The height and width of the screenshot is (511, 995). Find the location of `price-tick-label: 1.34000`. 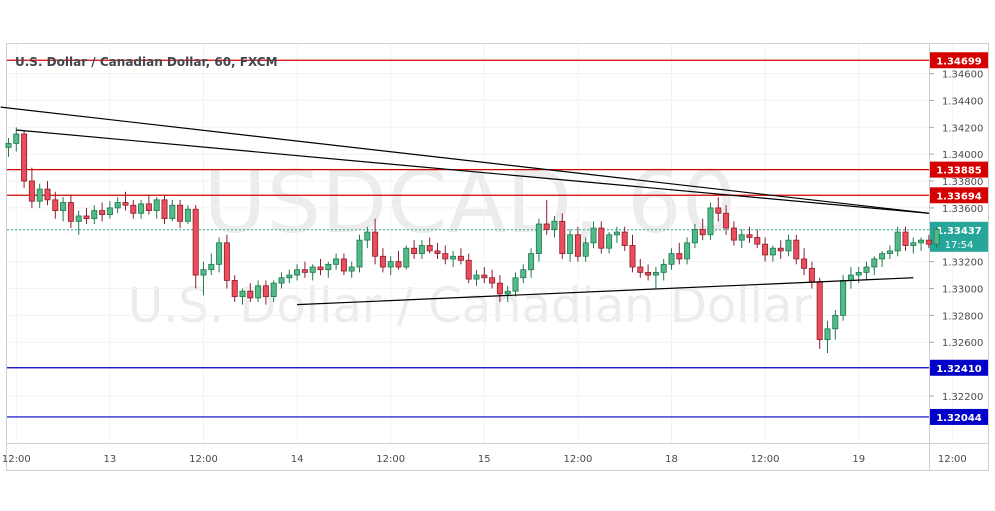

price-tick-label: 1.34000 is located at coordinates (962, 155).